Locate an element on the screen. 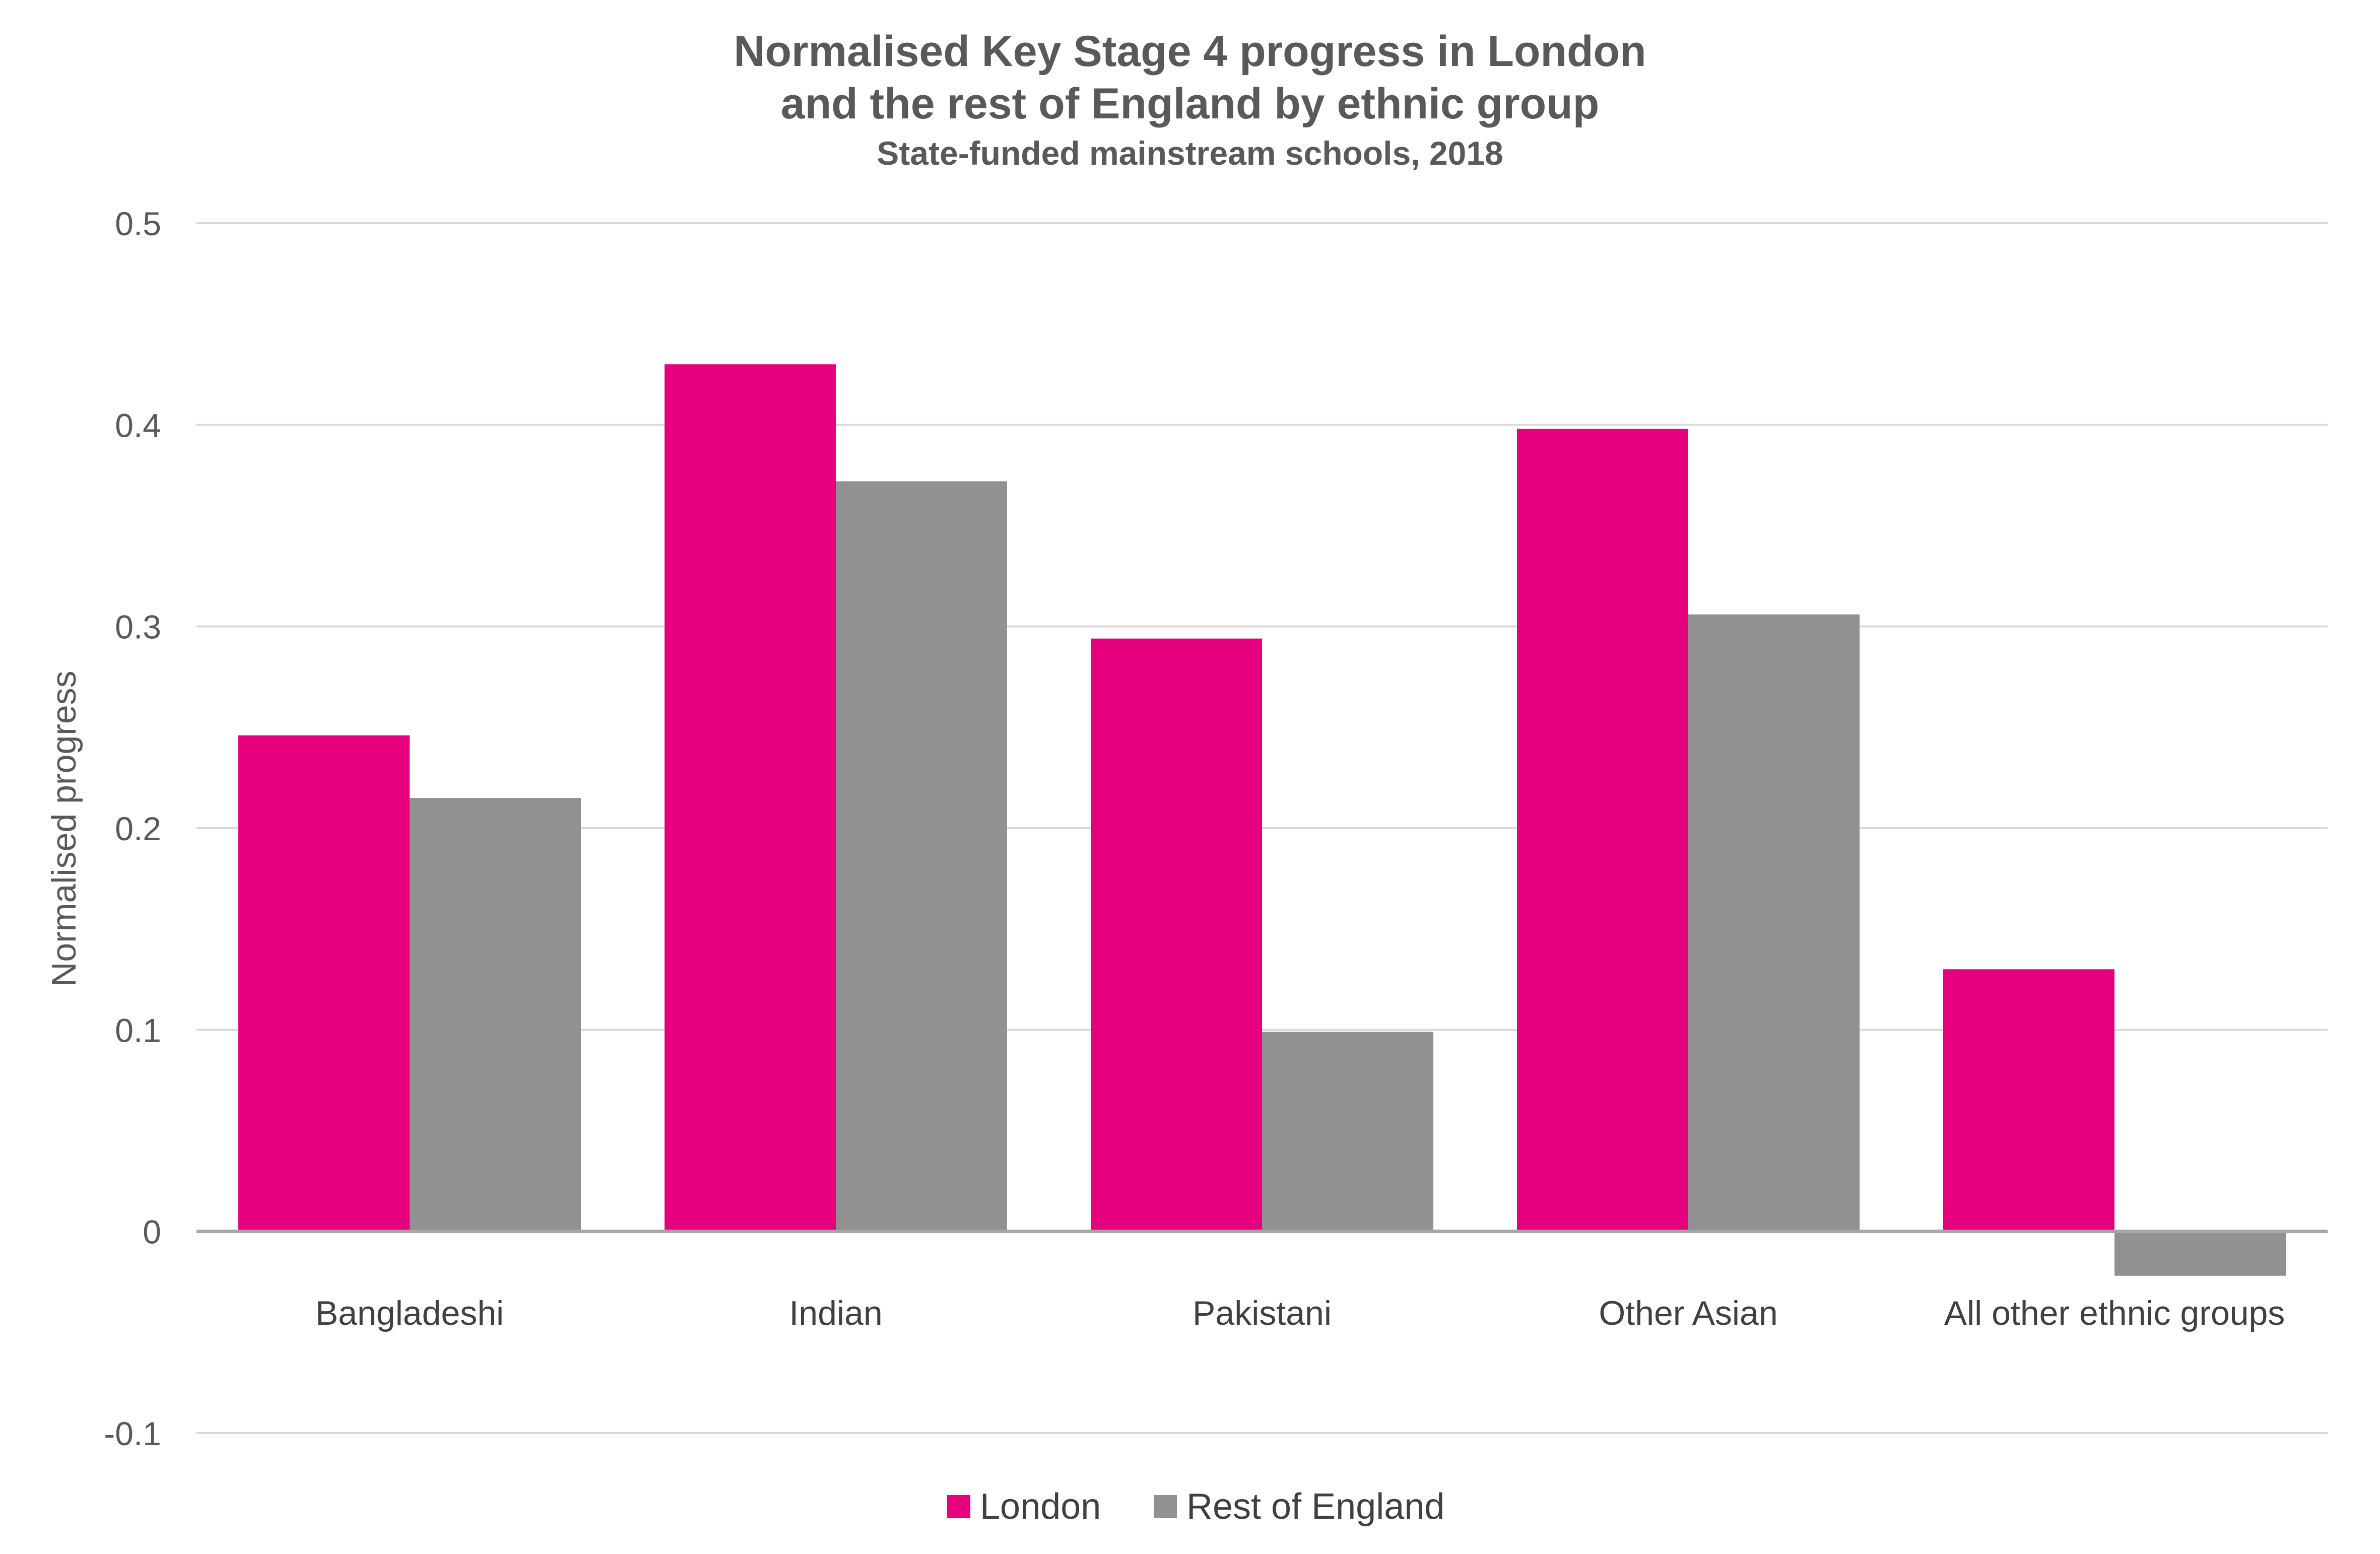  bar-rest-of-england-indian is located at coordinates (921, 856).